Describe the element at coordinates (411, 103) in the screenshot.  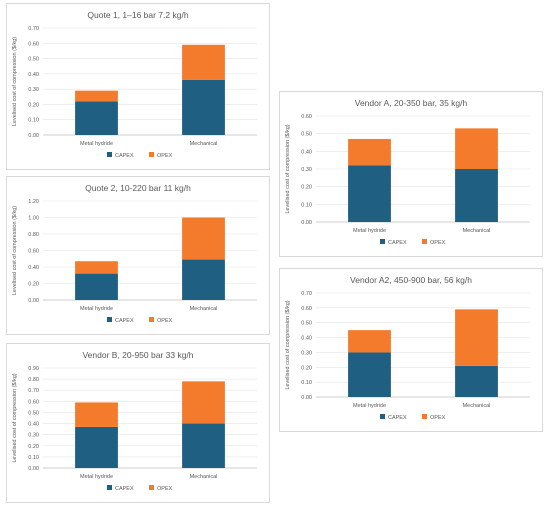
I see `chart-title: Vendor A, 20-350 bar, 35 kg/h` at that location.